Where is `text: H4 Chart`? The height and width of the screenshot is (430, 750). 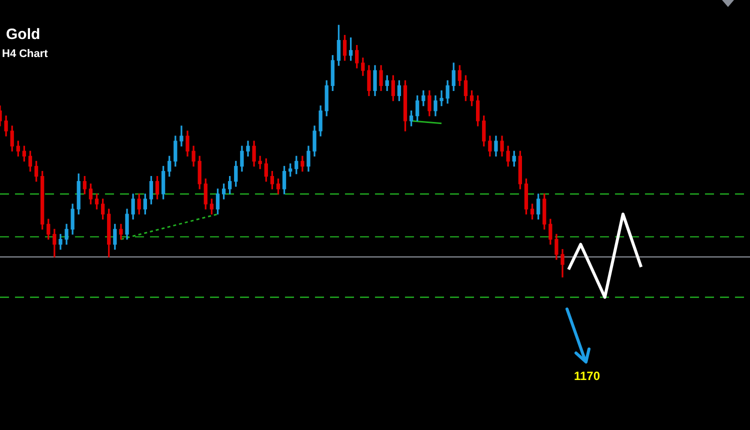 text: H4 Chart is located at coordinates (25, 54).